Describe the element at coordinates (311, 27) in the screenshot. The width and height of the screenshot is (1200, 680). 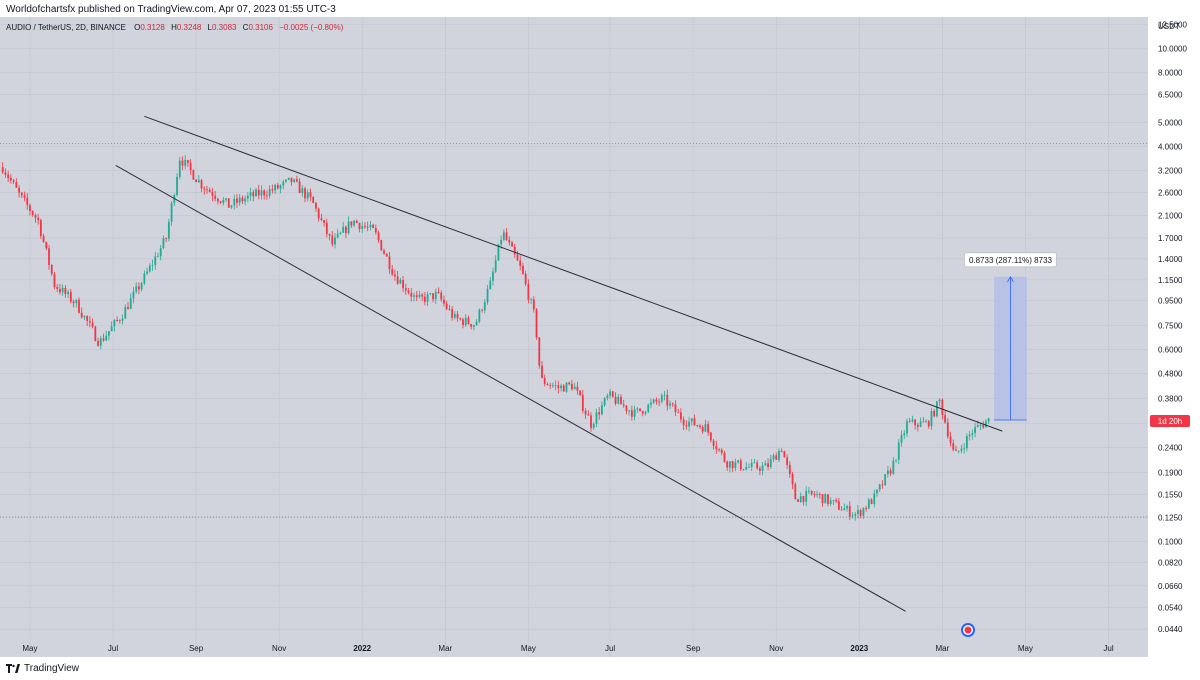
I see `change-value: −0.0025 (−0.80%)` at that location.